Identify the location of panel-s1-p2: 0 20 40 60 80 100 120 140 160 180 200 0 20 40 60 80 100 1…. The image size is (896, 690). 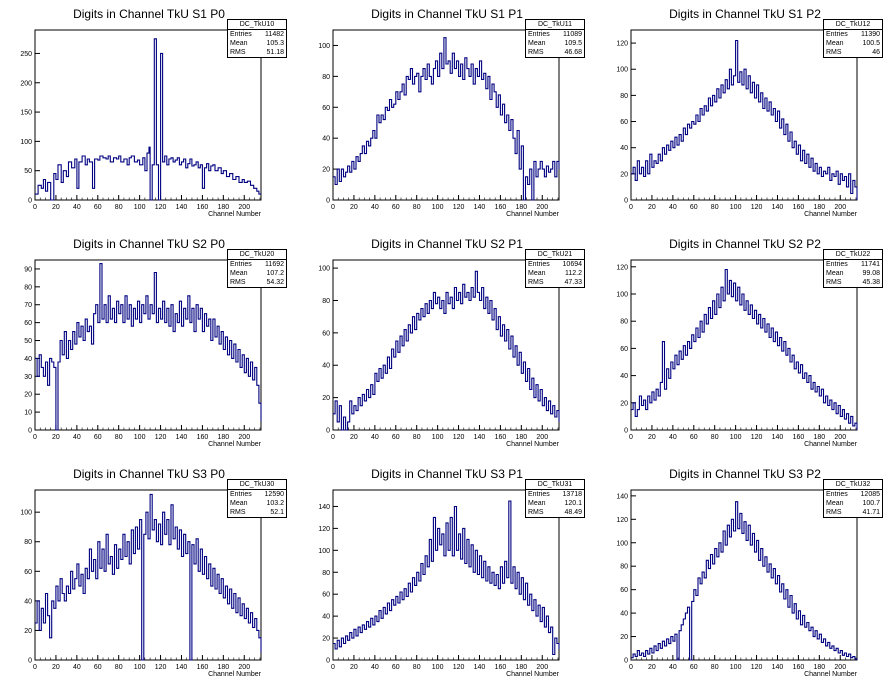
(745, 115).